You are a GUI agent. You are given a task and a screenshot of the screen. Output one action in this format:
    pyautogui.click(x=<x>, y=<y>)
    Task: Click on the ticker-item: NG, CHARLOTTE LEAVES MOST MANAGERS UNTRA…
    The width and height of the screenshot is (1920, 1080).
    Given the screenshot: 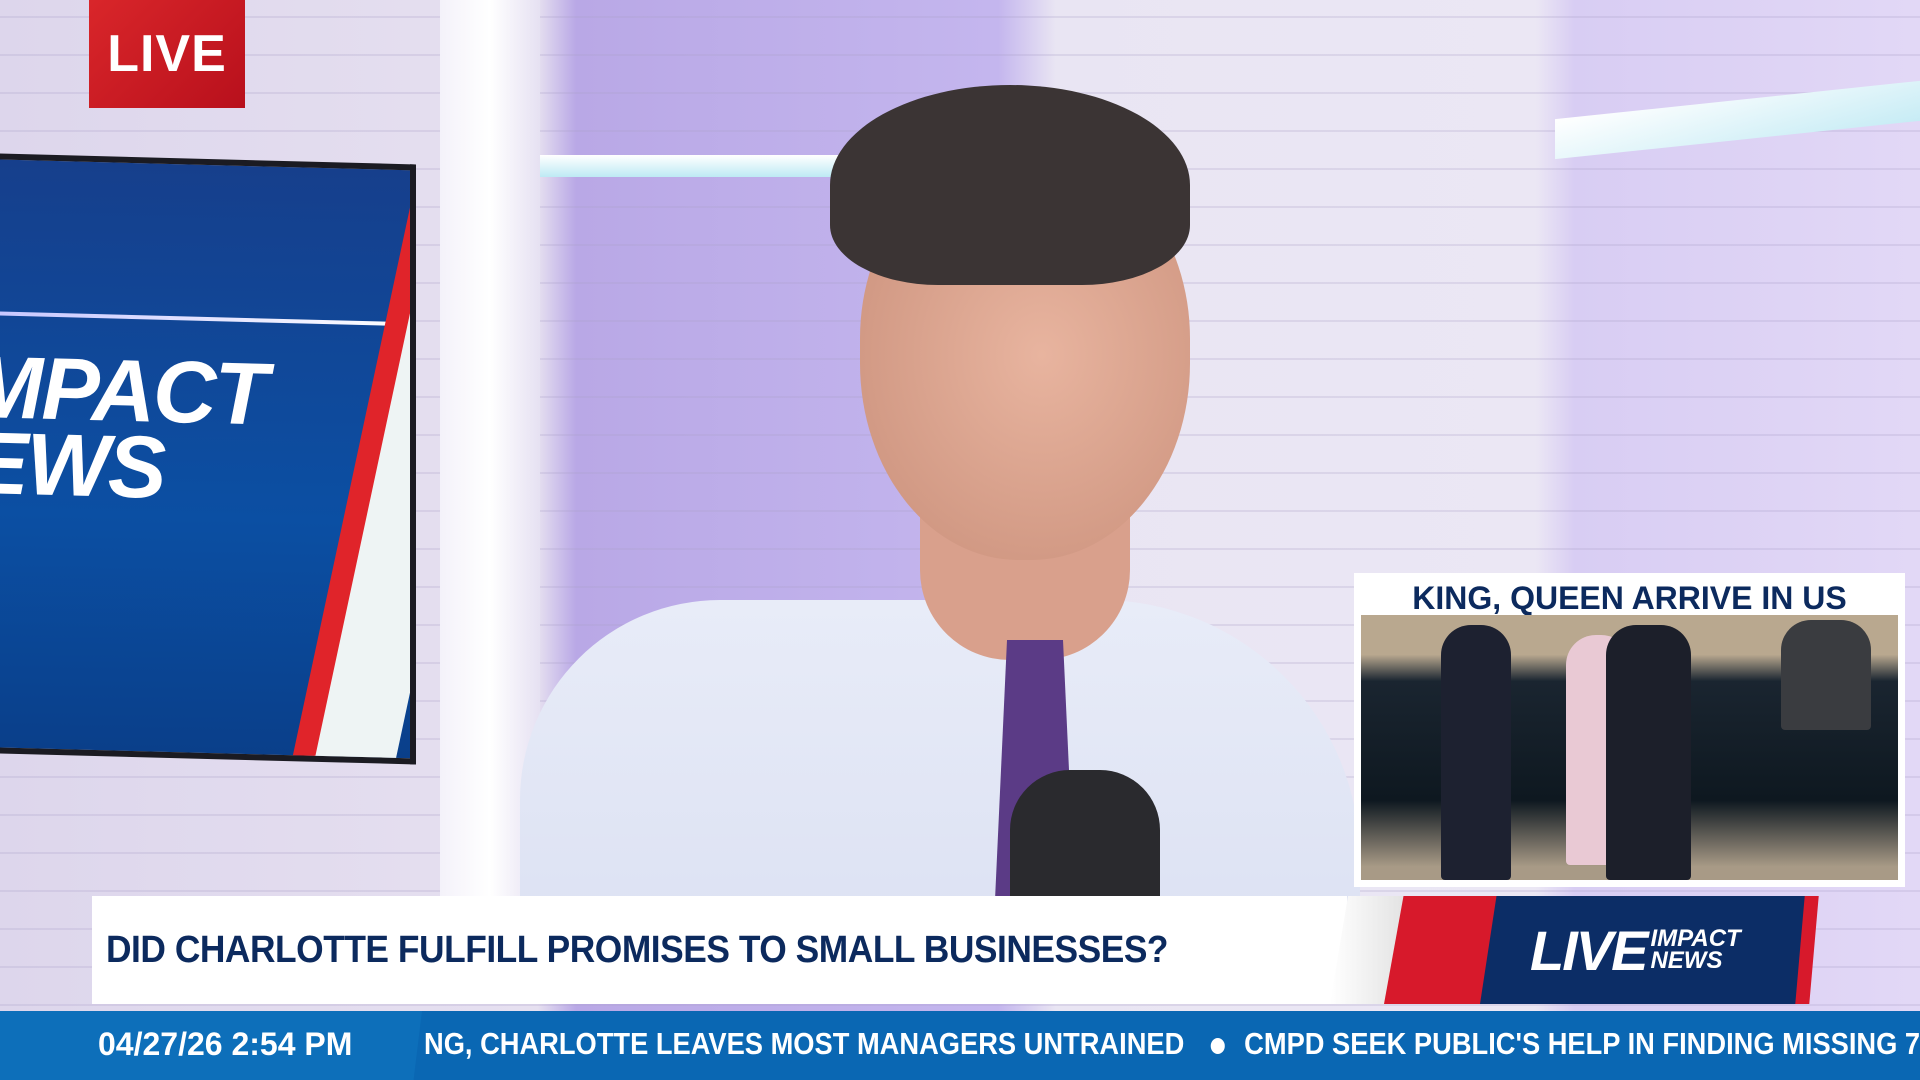 What is the action you would take?
    pyautogui.click(x=804, y=1043)
    